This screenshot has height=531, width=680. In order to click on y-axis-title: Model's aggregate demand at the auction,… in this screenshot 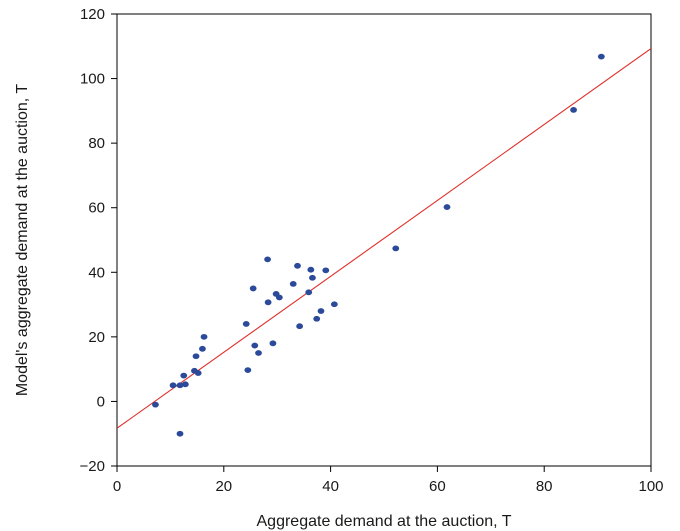, I will do `click(22, 240)`.